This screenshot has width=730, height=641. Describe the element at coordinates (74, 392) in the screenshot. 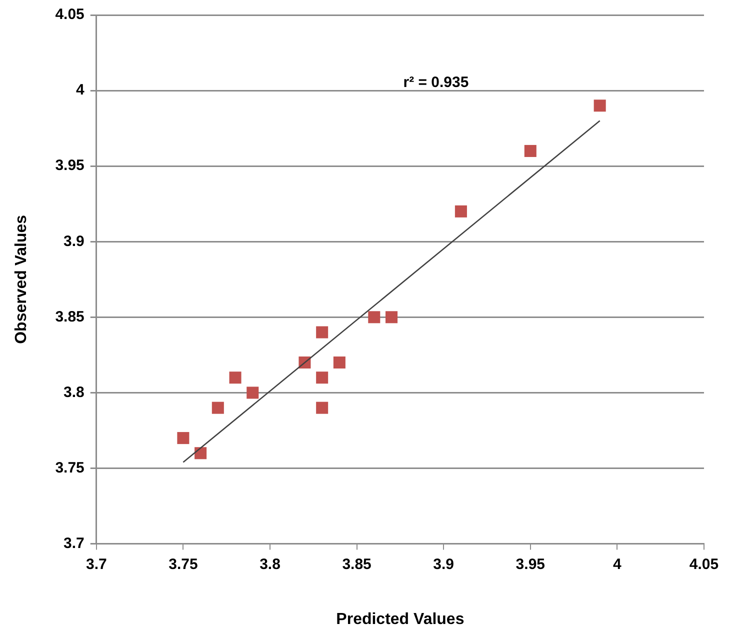

I see `y-tick-label: 3.8` at that location.